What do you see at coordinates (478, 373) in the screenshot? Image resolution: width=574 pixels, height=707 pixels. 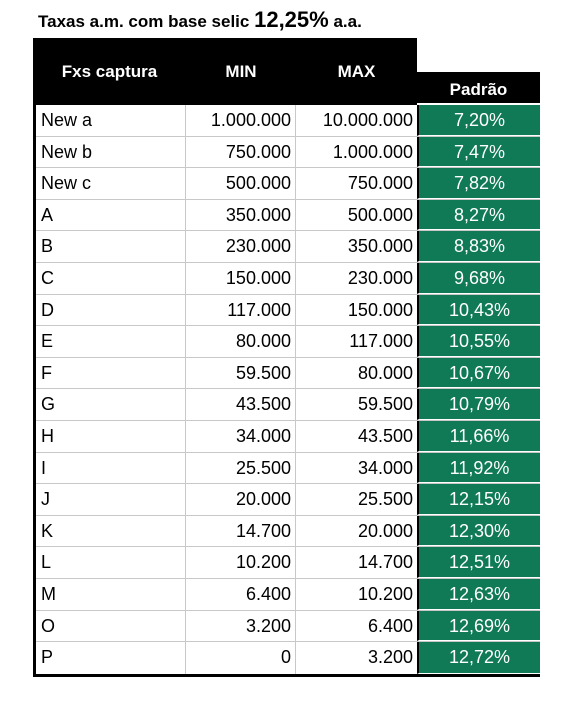 I see `cell-padrao: 10,67%` at bounding box center [478, 373].